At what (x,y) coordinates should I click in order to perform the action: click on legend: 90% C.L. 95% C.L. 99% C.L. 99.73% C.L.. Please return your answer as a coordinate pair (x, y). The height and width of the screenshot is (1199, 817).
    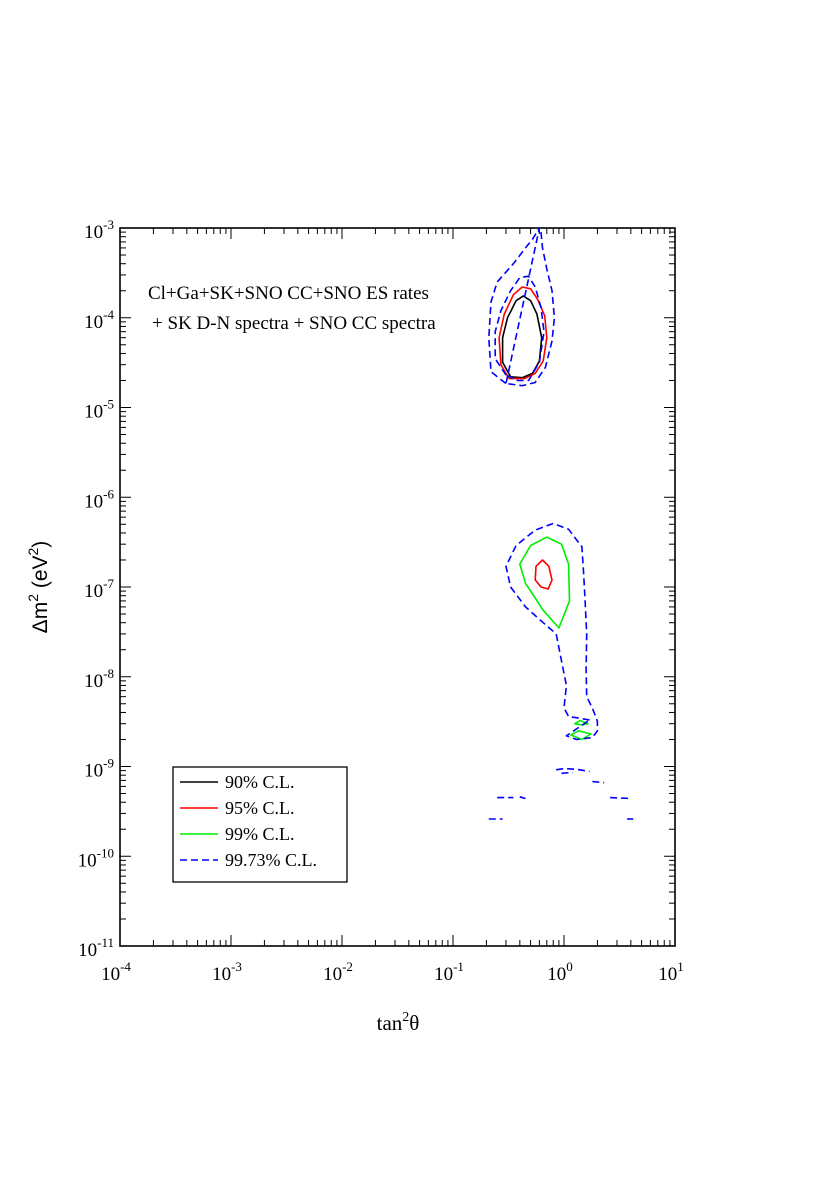
    Looking at the image, I should click on (260, 824).